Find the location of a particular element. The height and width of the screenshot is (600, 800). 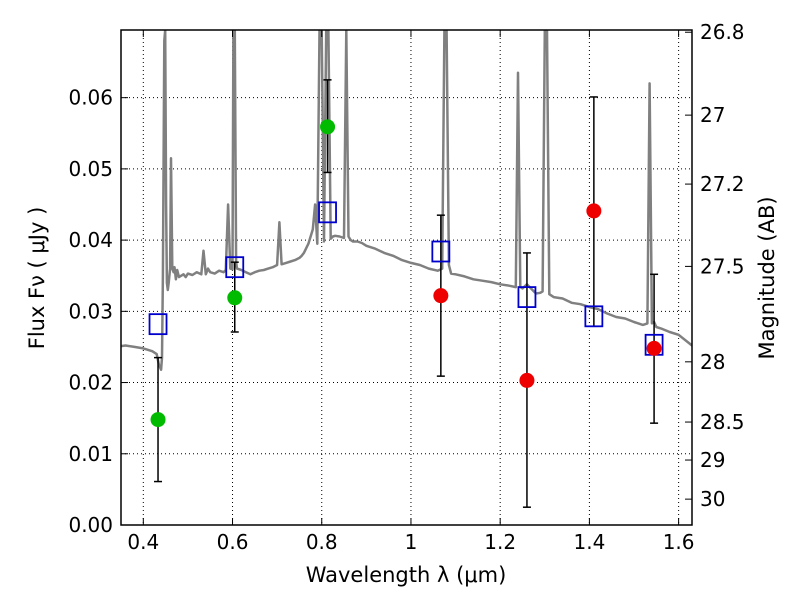

right-tick-label: 26.8 is located at coordinates (722, 32).